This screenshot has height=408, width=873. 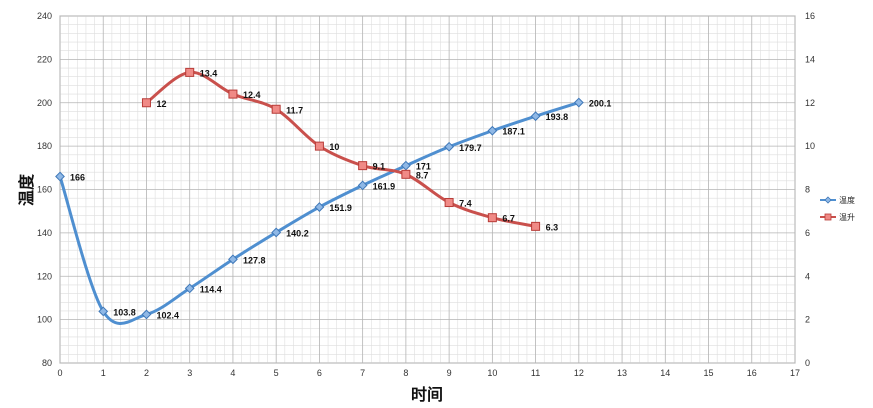 What do you see at coordinates (384, 186) in the screenshot?
I see `data-label-temperature: 161.9` at bounding box center [384, 186].